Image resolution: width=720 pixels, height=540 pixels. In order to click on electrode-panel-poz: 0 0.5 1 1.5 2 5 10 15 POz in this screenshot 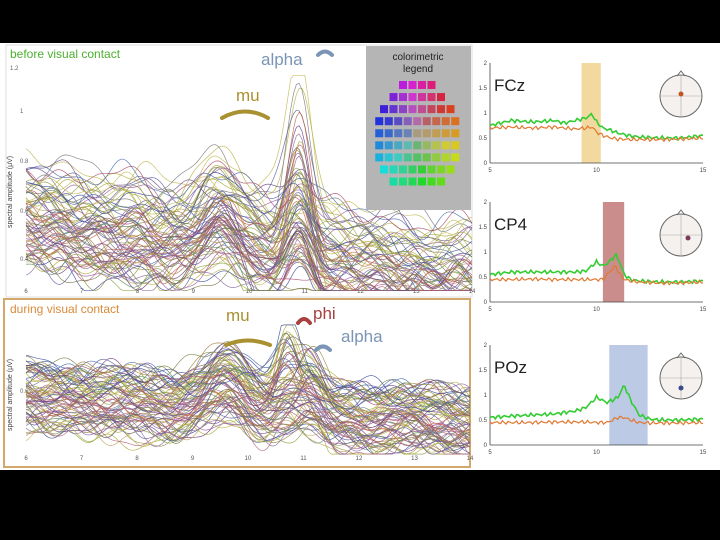, I will do `click(598, 395)`.